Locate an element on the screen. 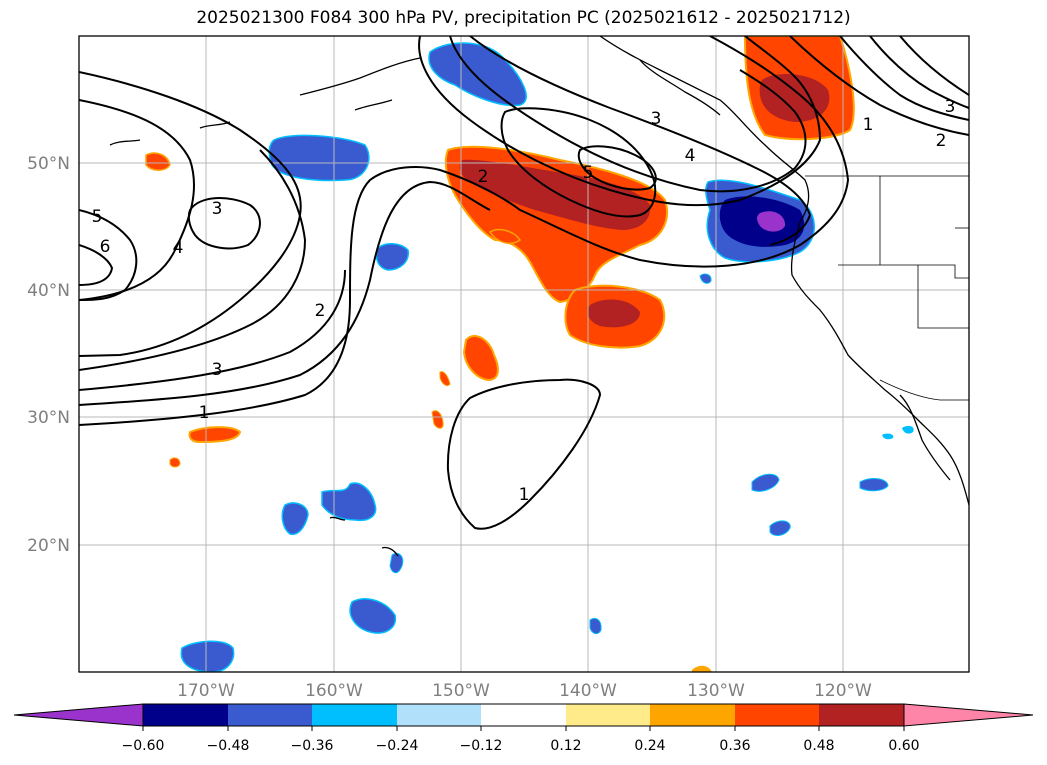  colorbar-tick-label: 0.48 is located at coordinates (818, 746).